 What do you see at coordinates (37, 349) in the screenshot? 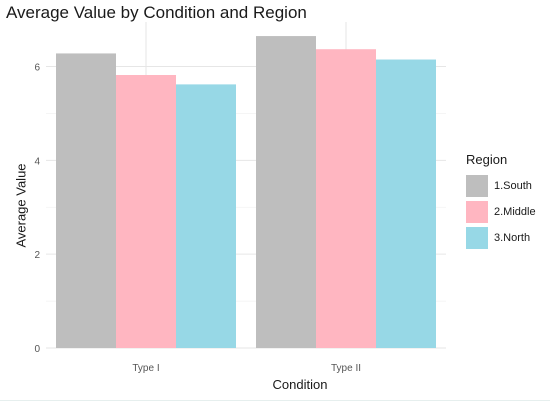
I see `y-tick-label: 0` at bounding box center [37, 349].